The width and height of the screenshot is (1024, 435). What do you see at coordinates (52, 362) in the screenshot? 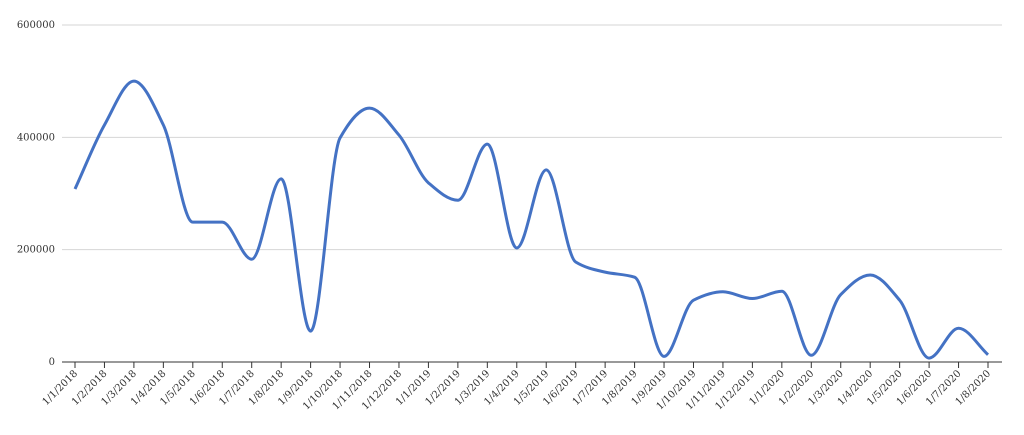
I see `y-tick-label: 0` at bounding box center [52, 362].